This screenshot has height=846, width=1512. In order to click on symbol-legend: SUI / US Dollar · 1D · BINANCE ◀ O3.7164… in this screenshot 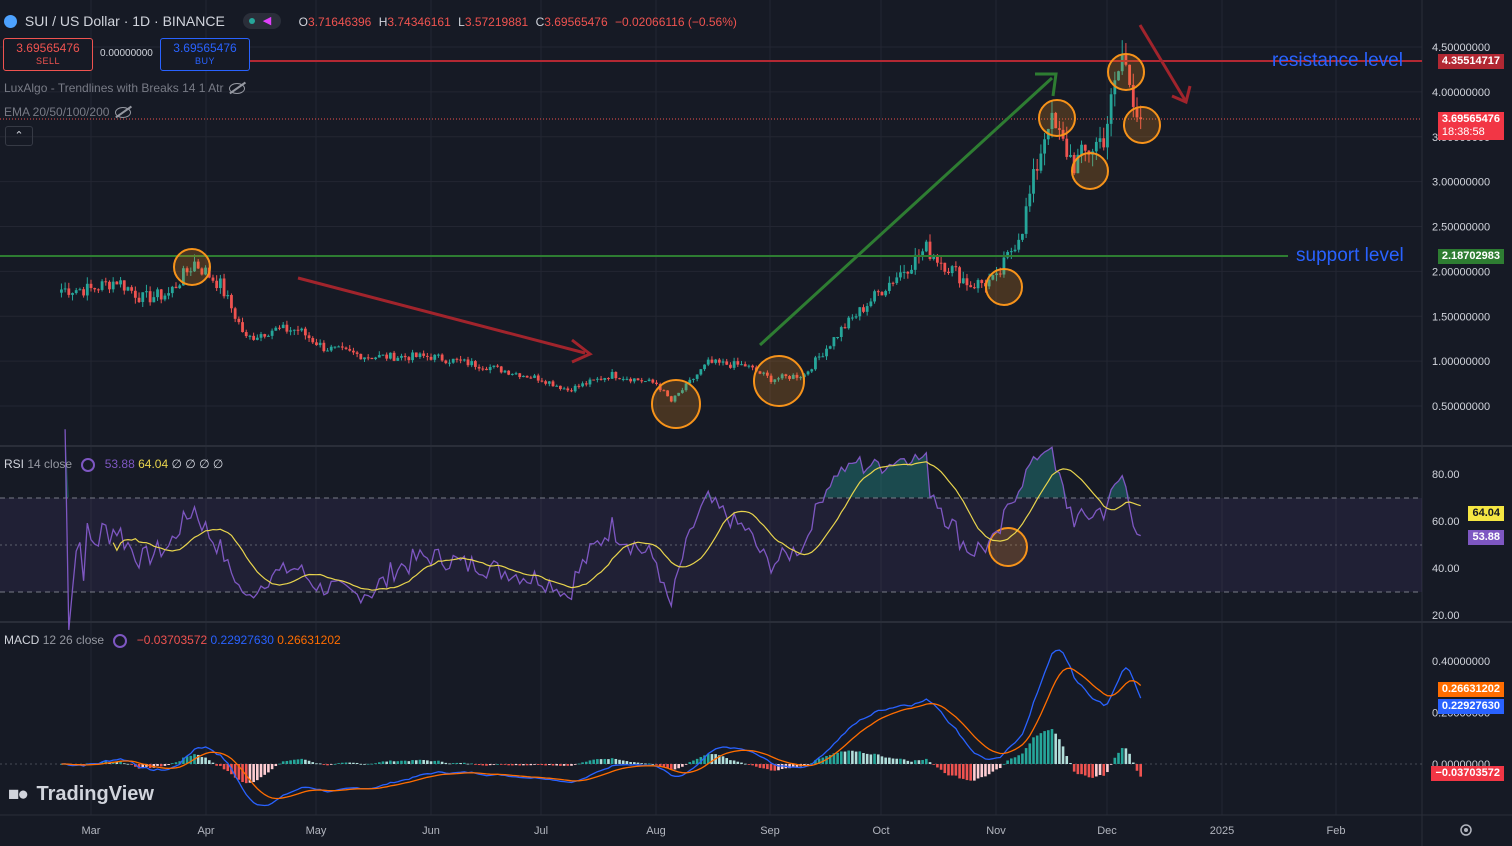, I will do `click(370, 21)`.